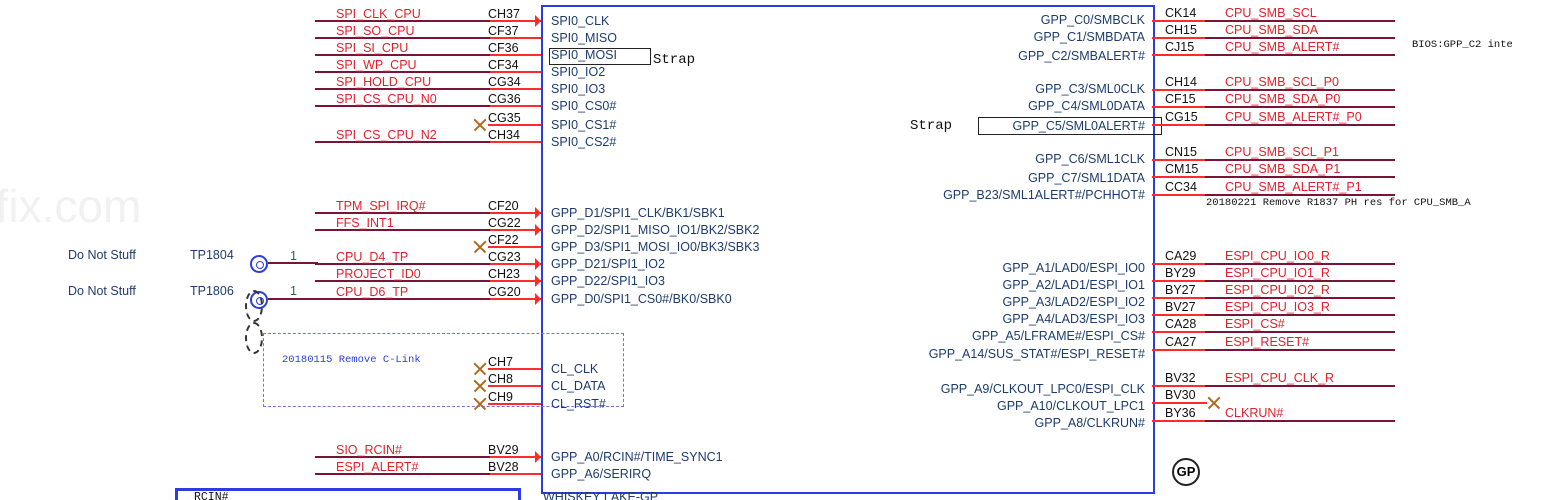  What do you see at coordinates (1086, 178) in the screenshot?
I see `pin-name: GPP_C7/SML1DATA` at bounding box center [1086, 178].